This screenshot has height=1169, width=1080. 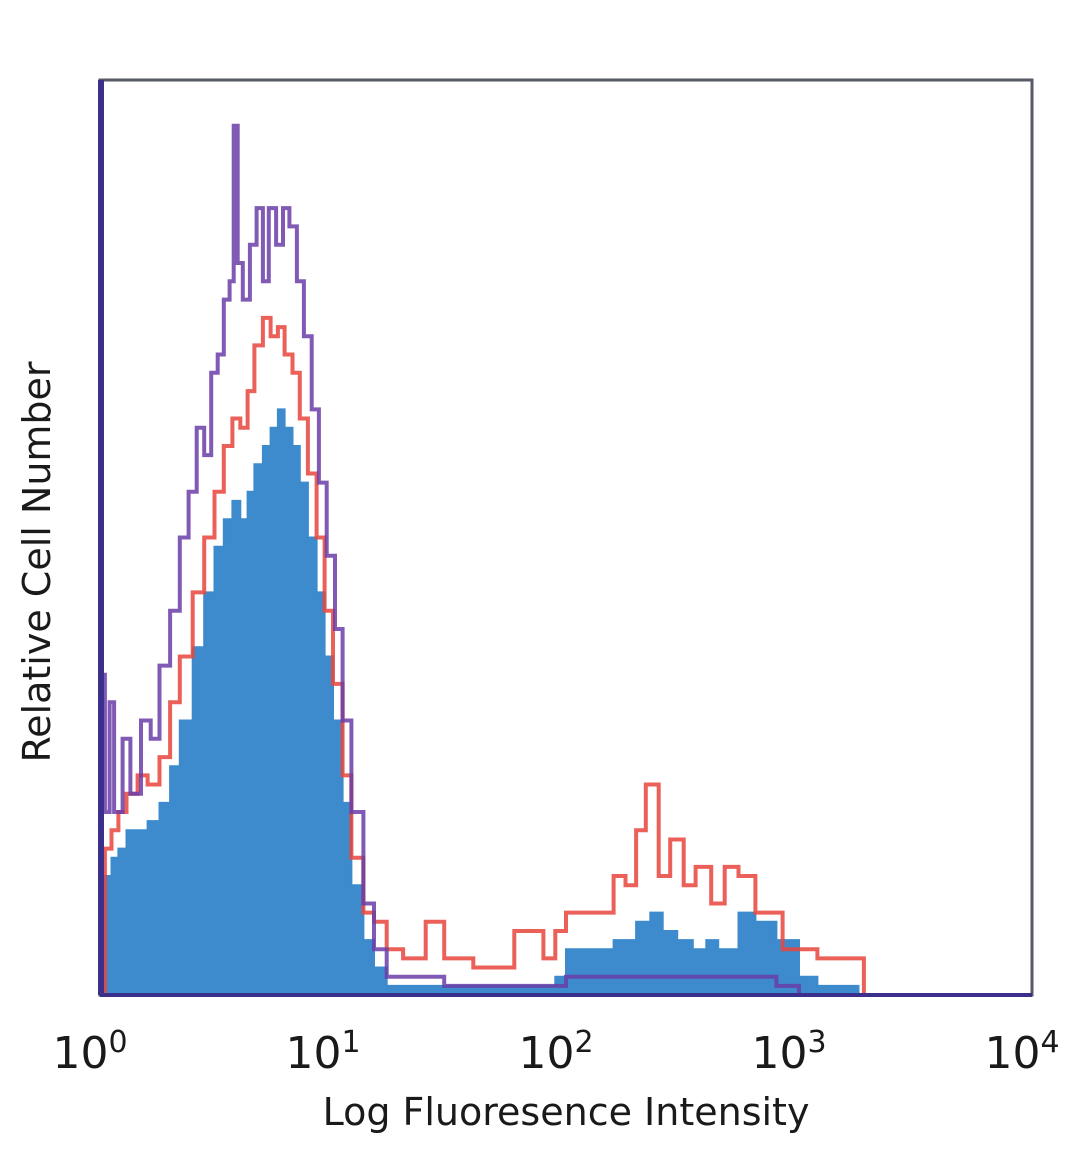 I want to click on x-tick-labels: 100 101 102 103 104, so click(x=555, y=1052).